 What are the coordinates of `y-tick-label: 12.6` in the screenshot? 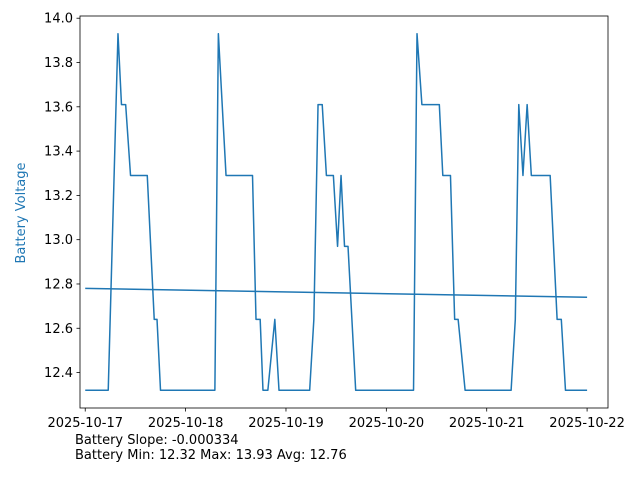 It's located at (58, 329).